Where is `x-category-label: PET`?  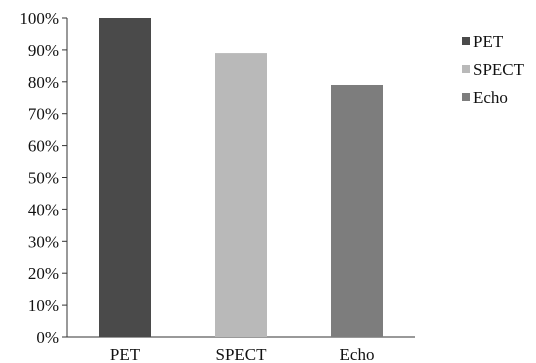 x-category-label: PET is located at coordinates (125, 354).